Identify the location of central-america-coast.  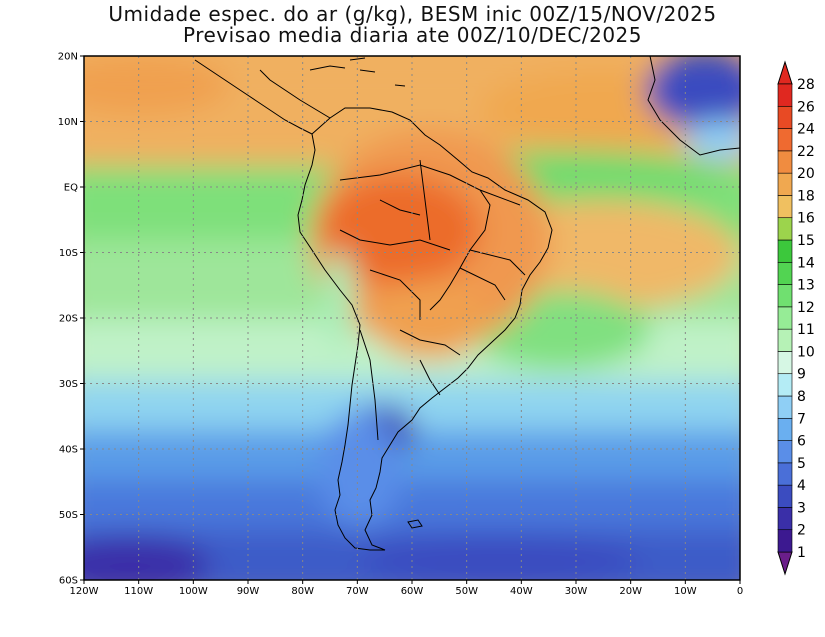
(262, 97).